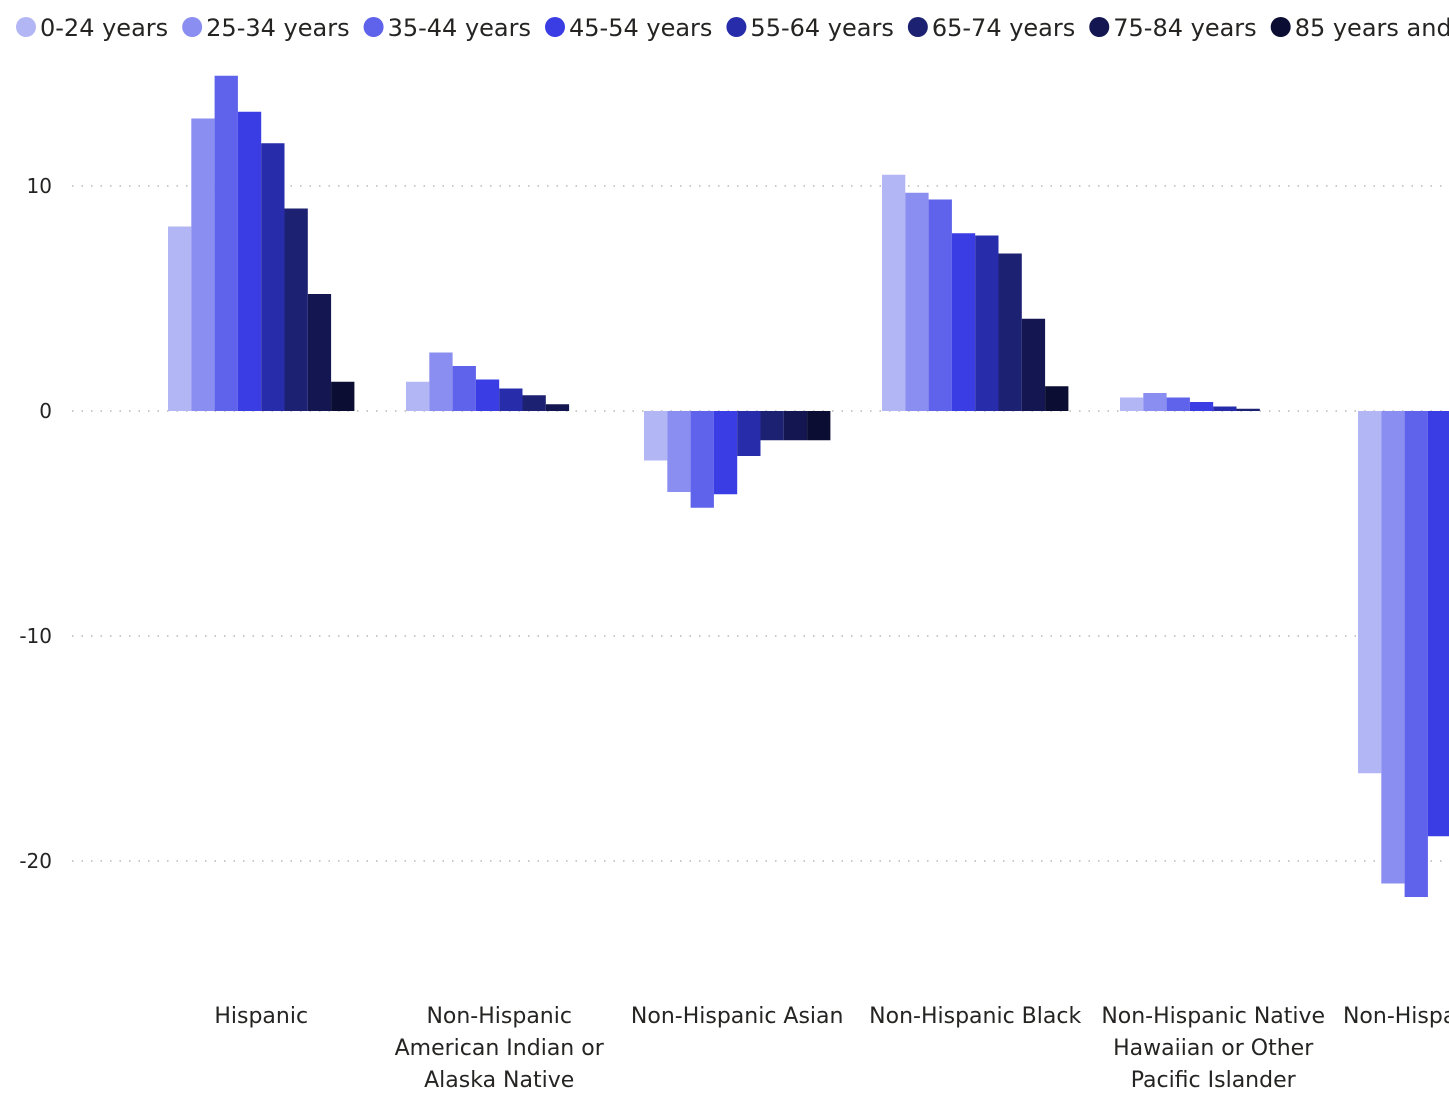  Describe the element at coordinates (35, 861) in the screenshot. I see `y-tick-label: -20` at that location.